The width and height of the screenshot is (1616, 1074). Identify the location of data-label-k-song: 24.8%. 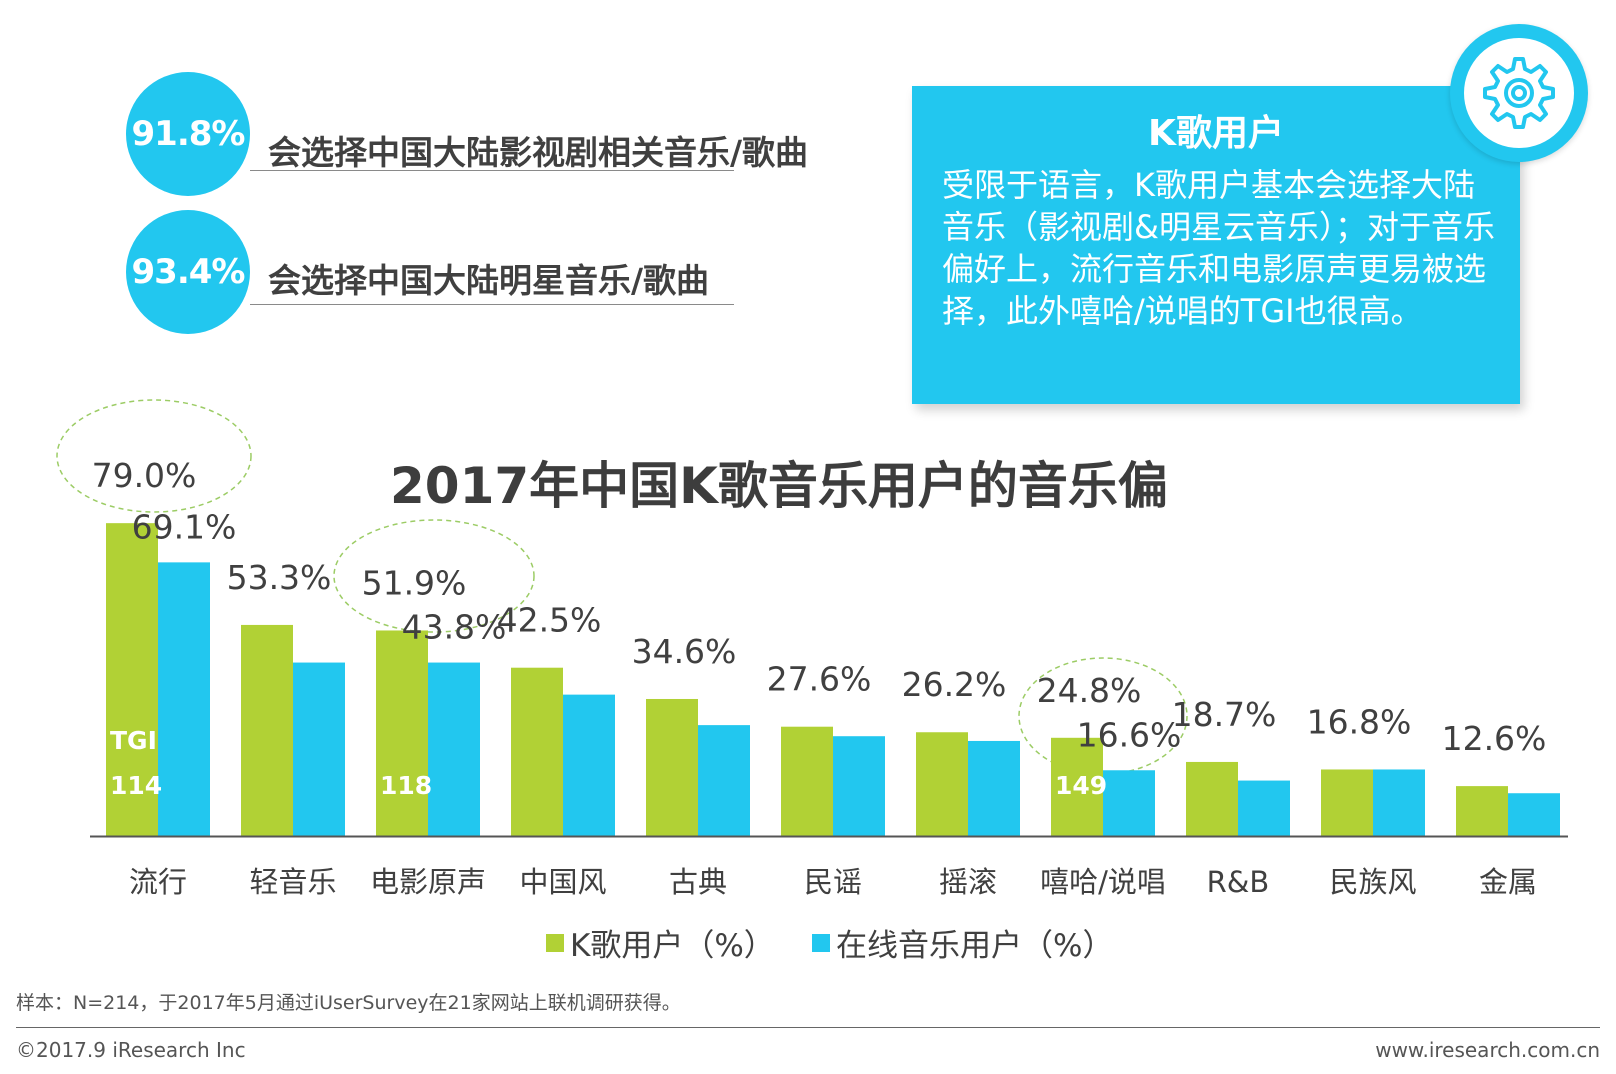
(1089, 690).